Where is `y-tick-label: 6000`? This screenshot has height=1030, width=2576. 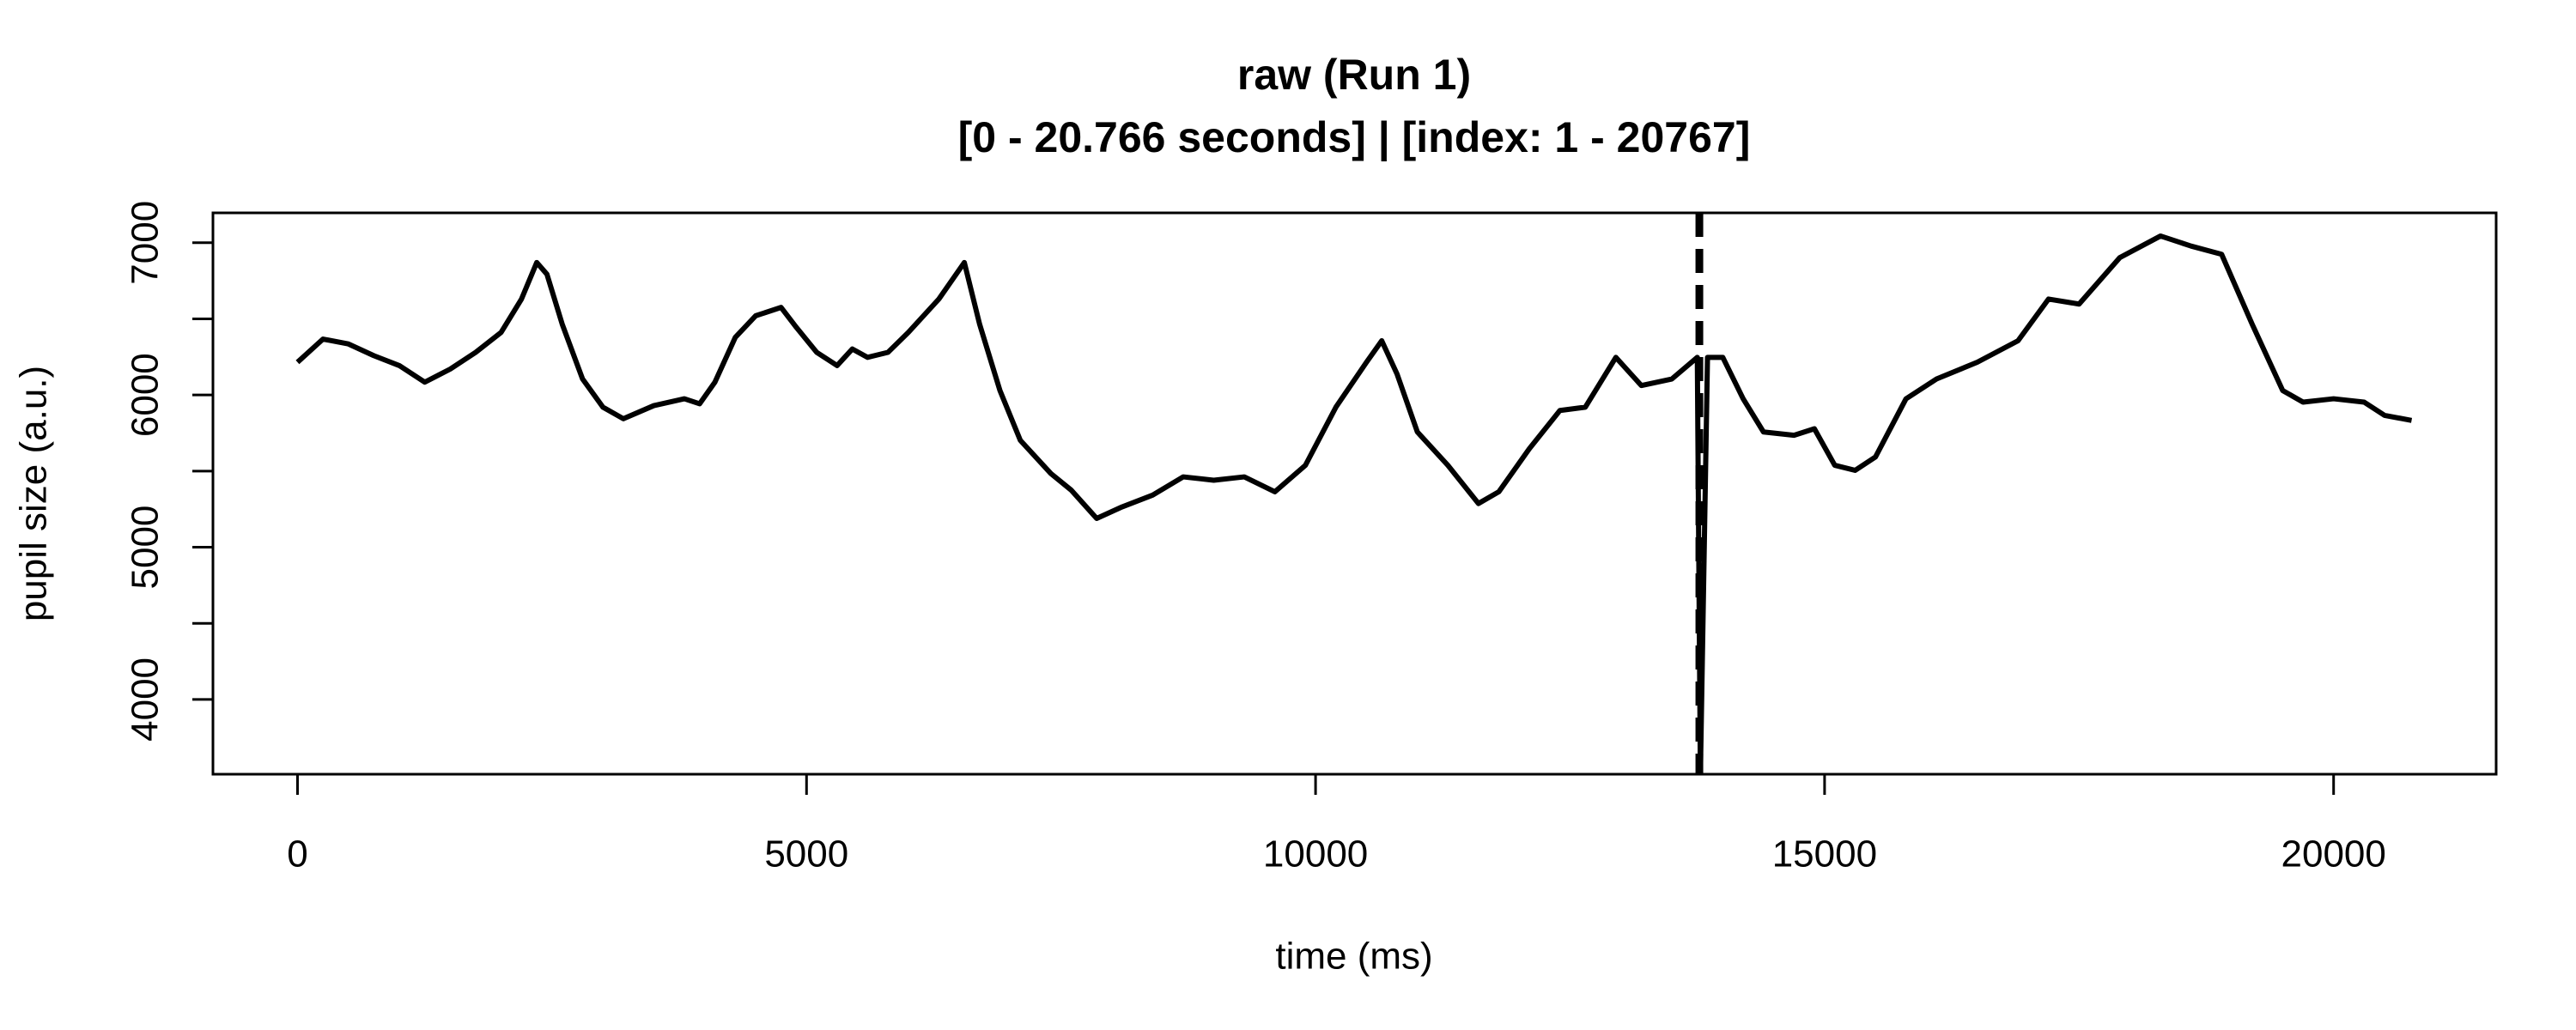 y-tick-label: 6000 is located at coordinates (146, 395).